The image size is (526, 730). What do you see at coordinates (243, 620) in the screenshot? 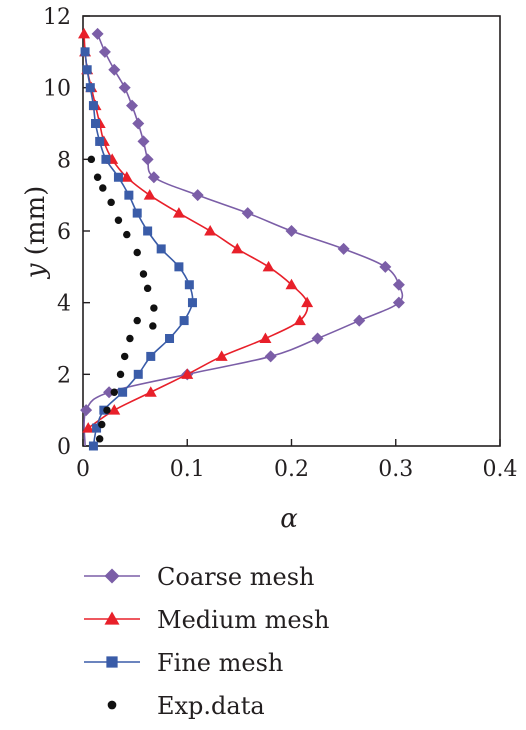
I see `legend-label: Medium mesh` at bounding box center [243, 620].